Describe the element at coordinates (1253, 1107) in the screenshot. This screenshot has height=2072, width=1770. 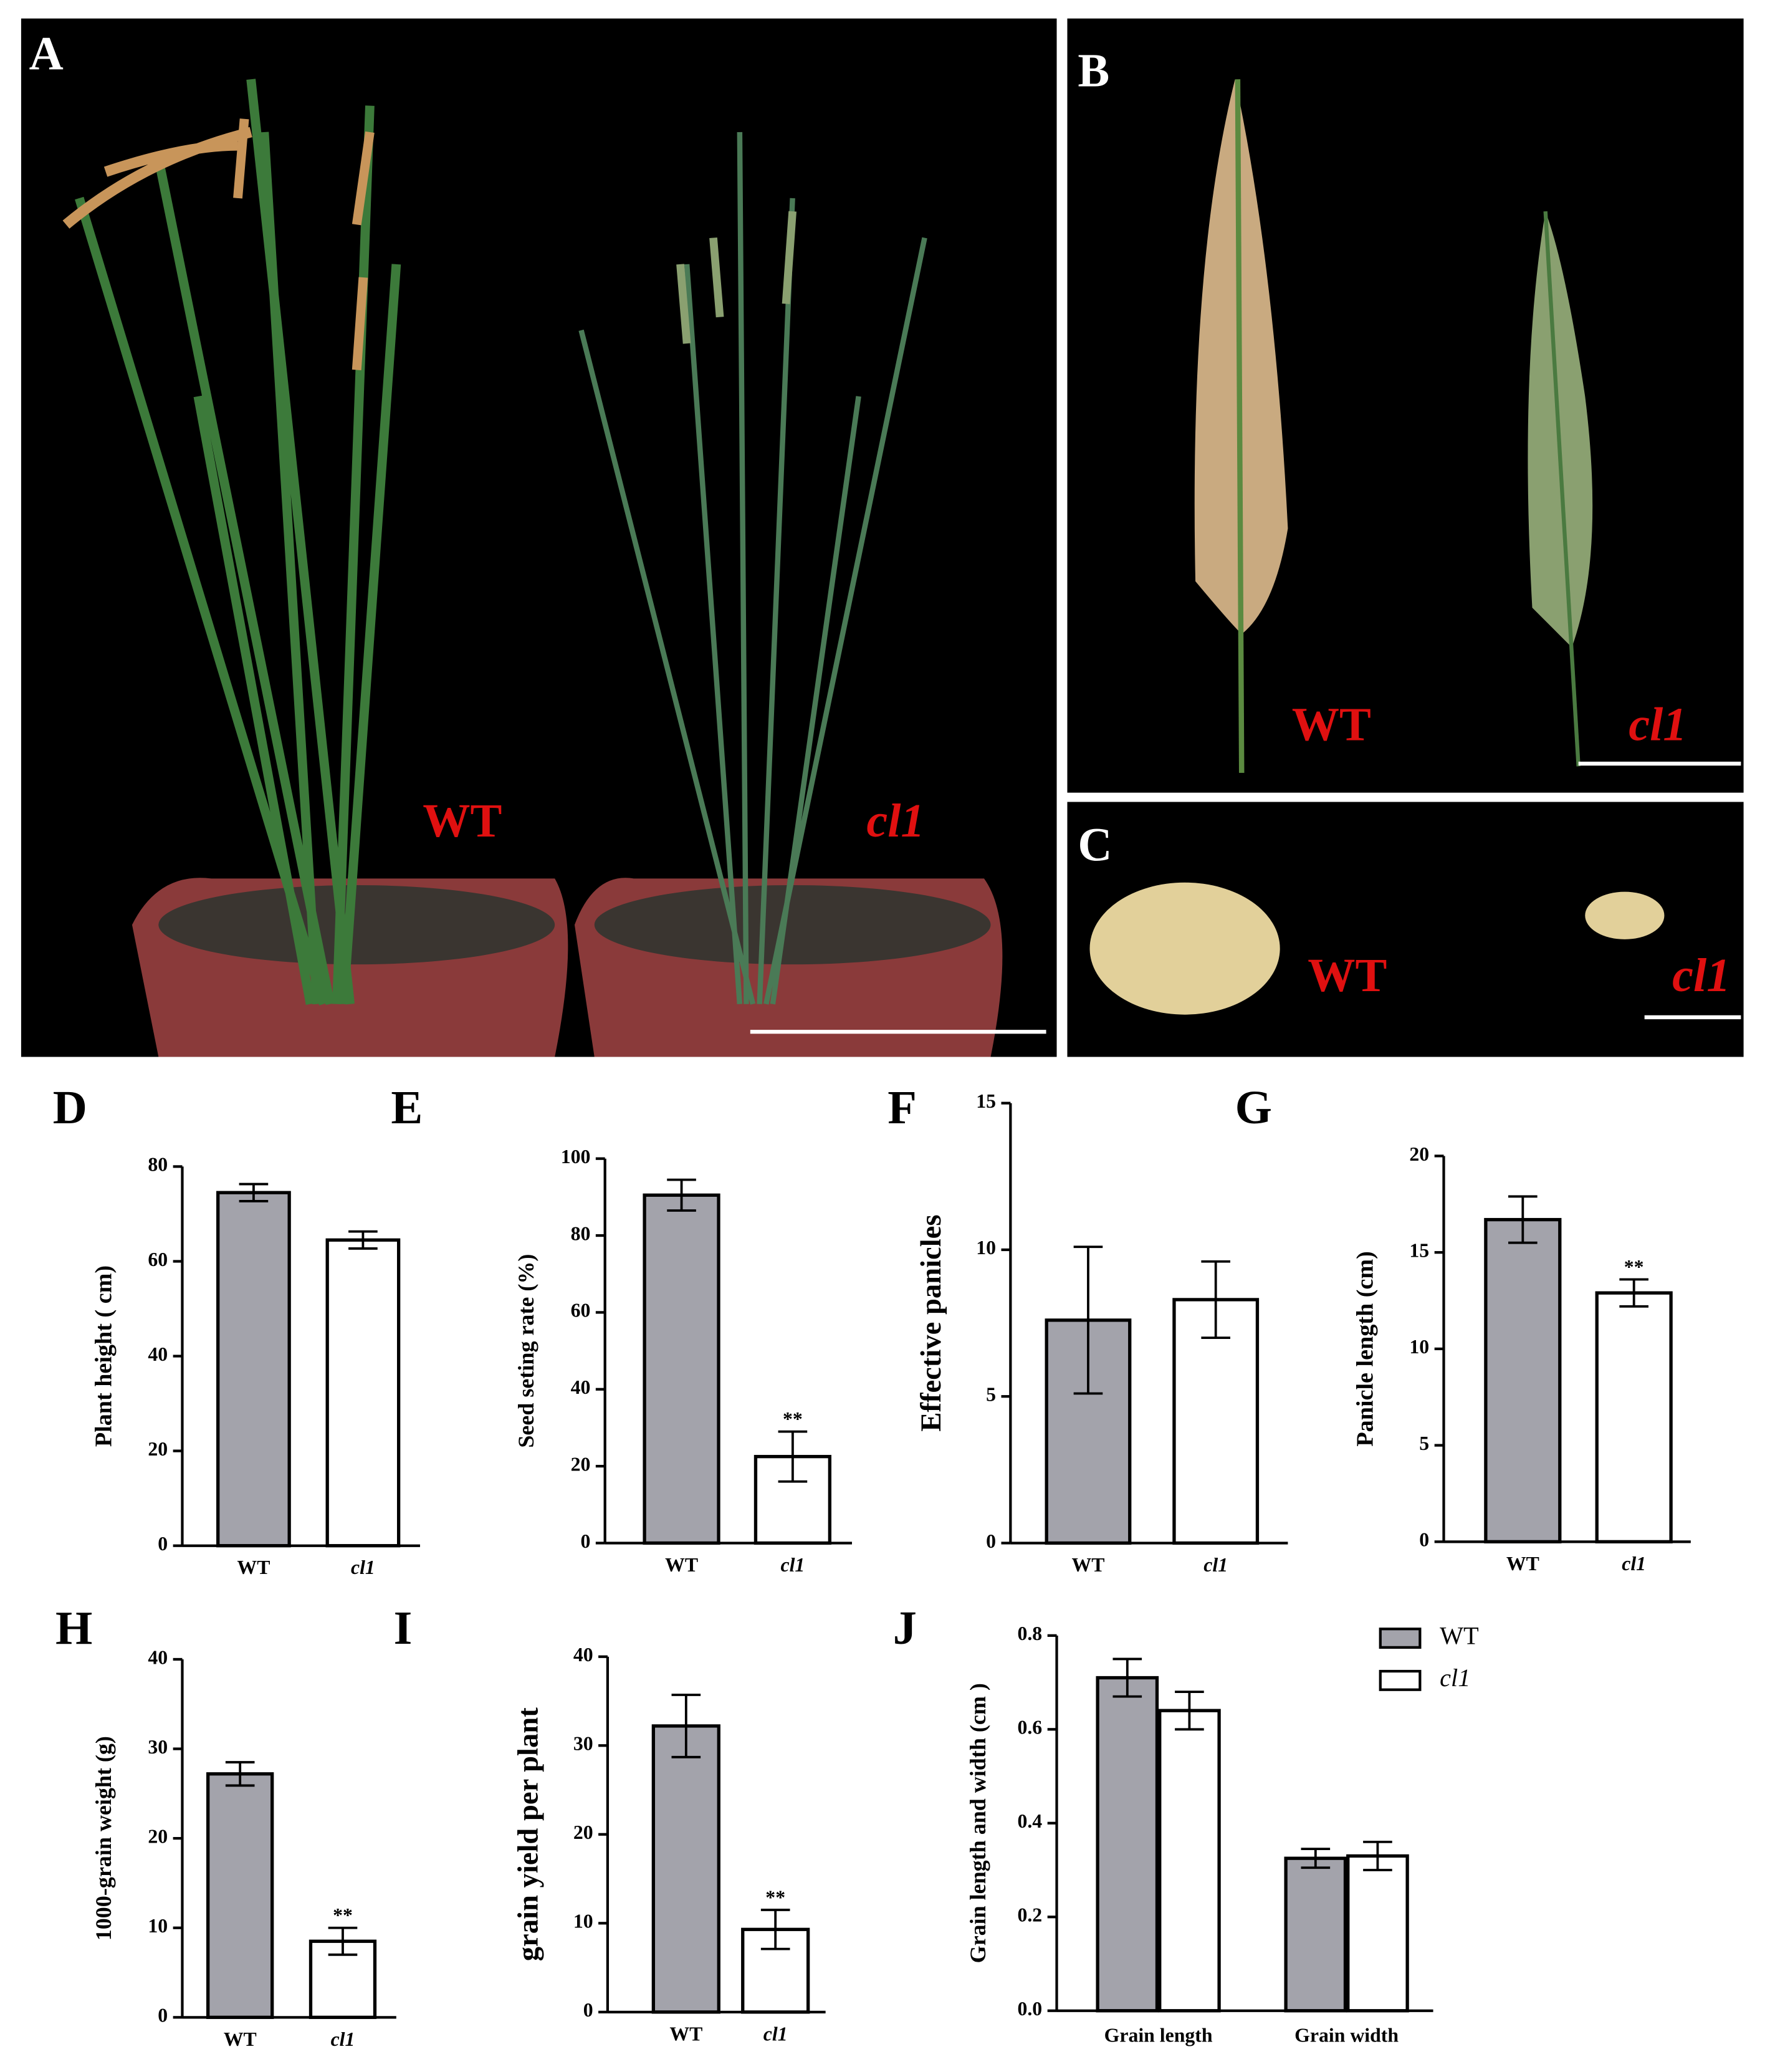
I see `panel-letter: G` at that location.